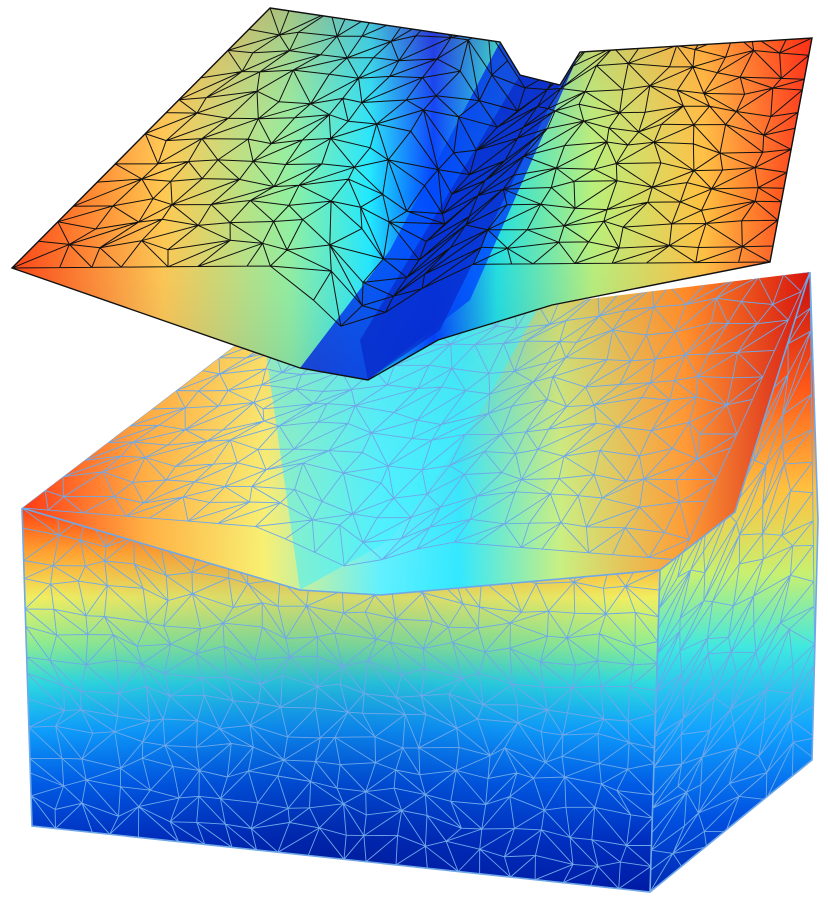  Describe the element at coordinates (401, 447) in the screenshot. I see `block-top-groove` at that location.